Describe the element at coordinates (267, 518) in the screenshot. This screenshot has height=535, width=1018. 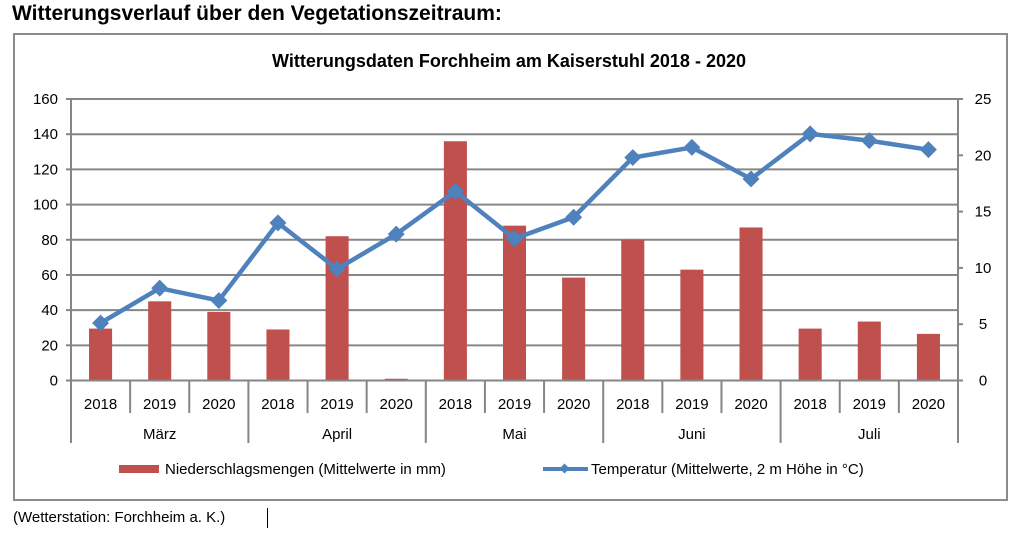
I see `text-cursor` at that location.